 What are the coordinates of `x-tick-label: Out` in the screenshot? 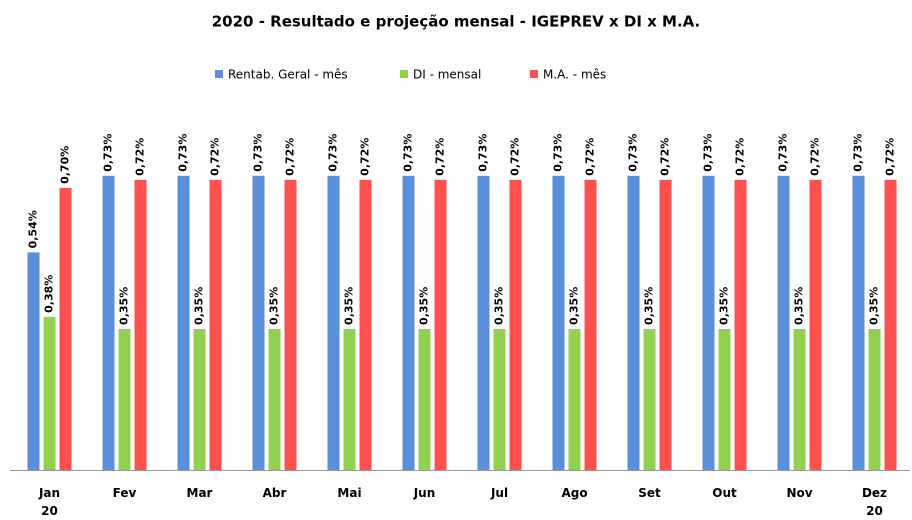 It's located at (724, 493).